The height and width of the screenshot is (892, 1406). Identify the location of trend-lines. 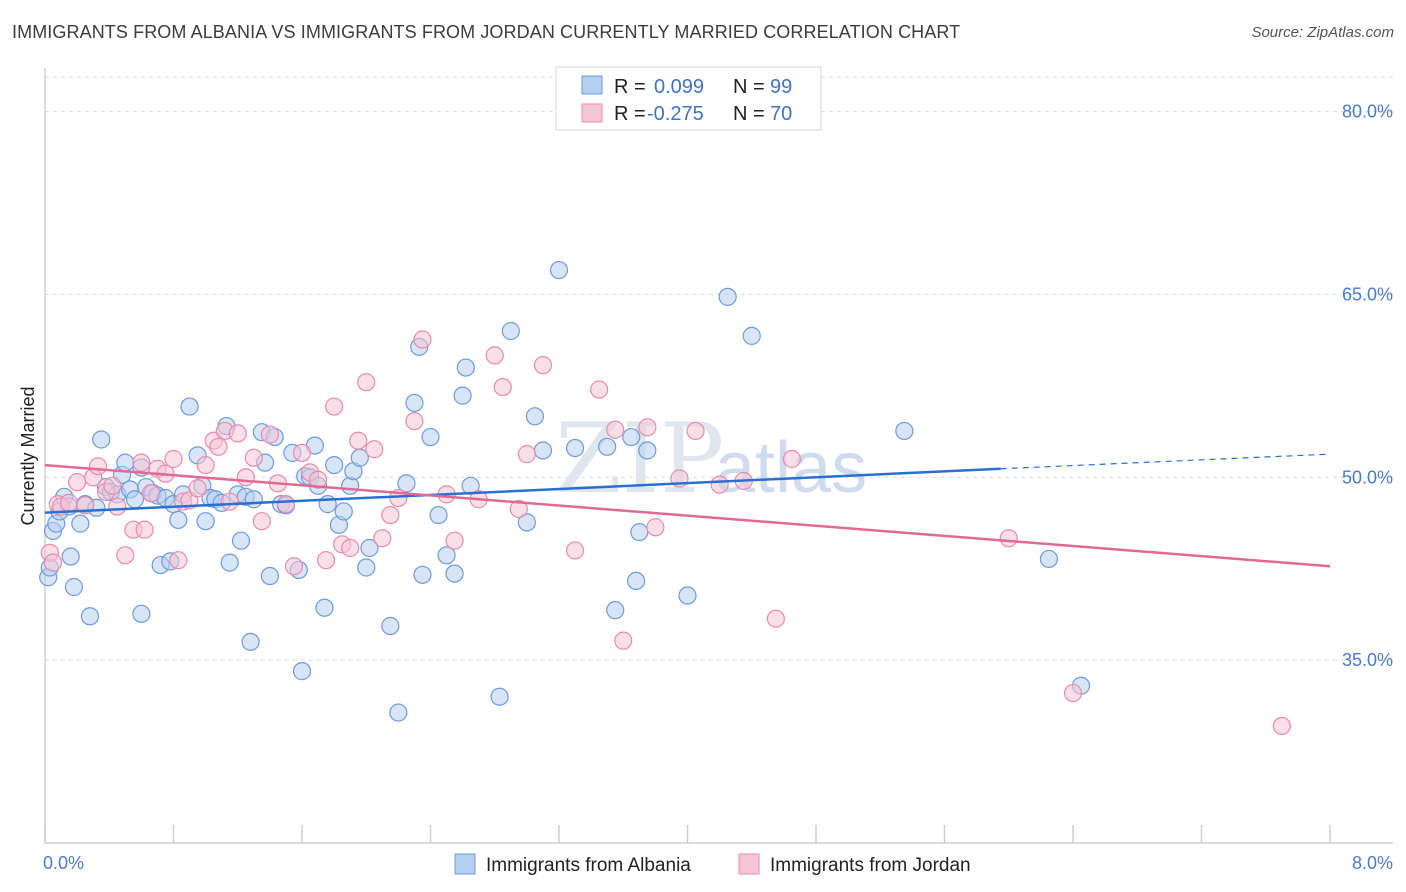
(687, 510).